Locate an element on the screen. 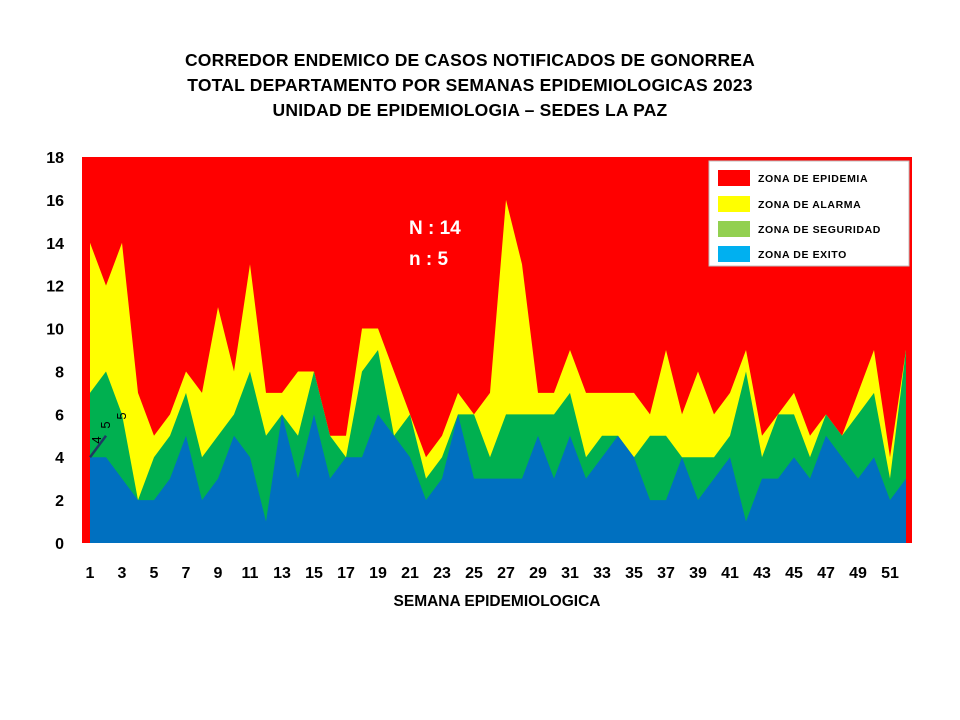  annotation-N: N : 14 is located at coordinates (435, 228).